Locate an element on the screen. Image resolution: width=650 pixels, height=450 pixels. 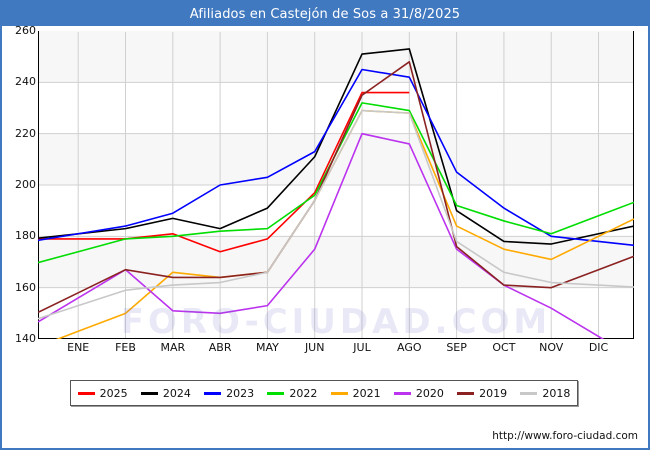
x-axis-tick: NOV is located at coordinates (551, 347).